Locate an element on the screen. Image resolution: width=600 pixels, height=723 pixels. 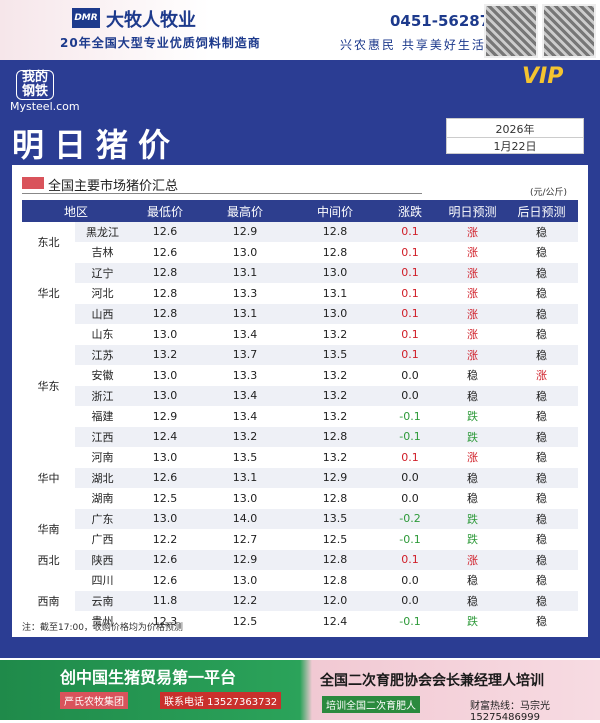
province: 陕西 is located at coordinates (103, 560).